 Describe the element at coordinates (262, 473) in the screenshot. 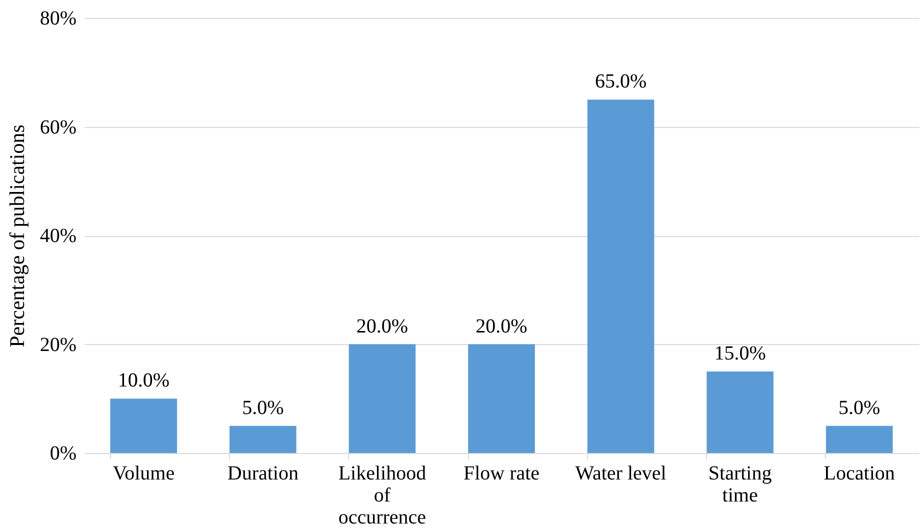

I see `x-tick-label: Duration` at that location.